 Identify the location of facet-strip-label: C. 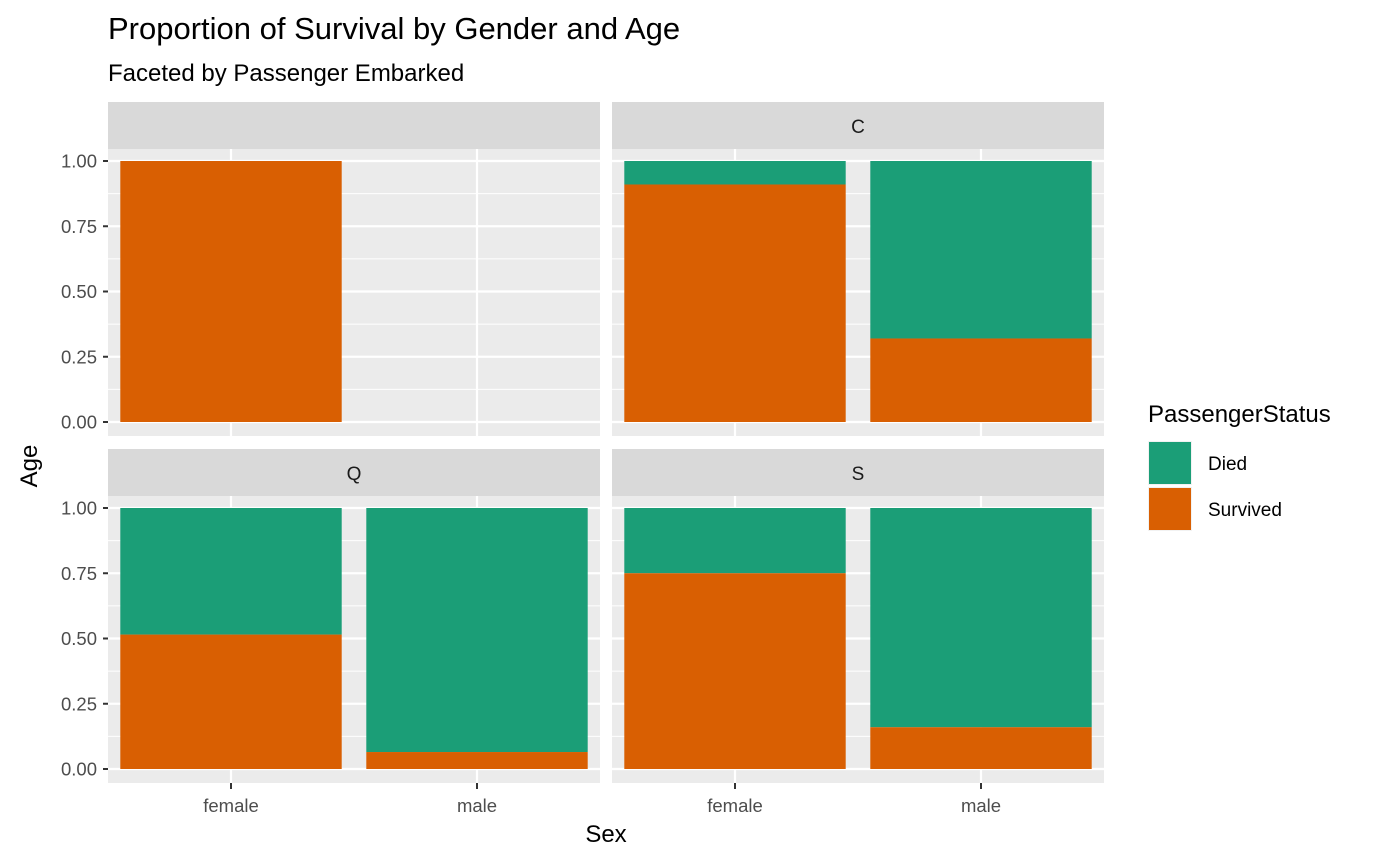
(858, 127).